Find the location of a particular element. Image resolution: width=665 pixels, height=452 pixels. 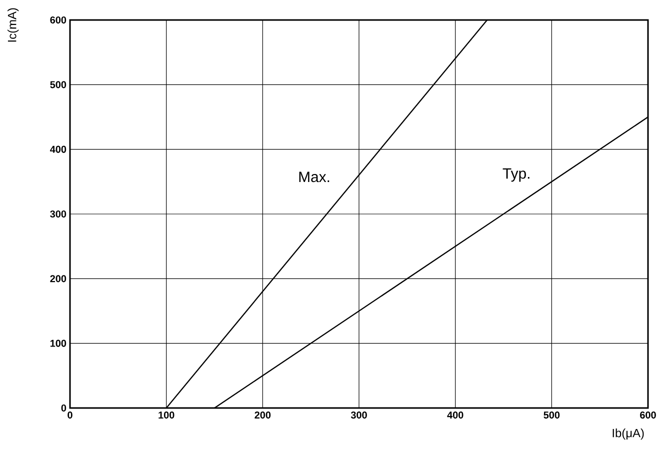

x-tick-label: 600 is located at coordinates (648, 415).